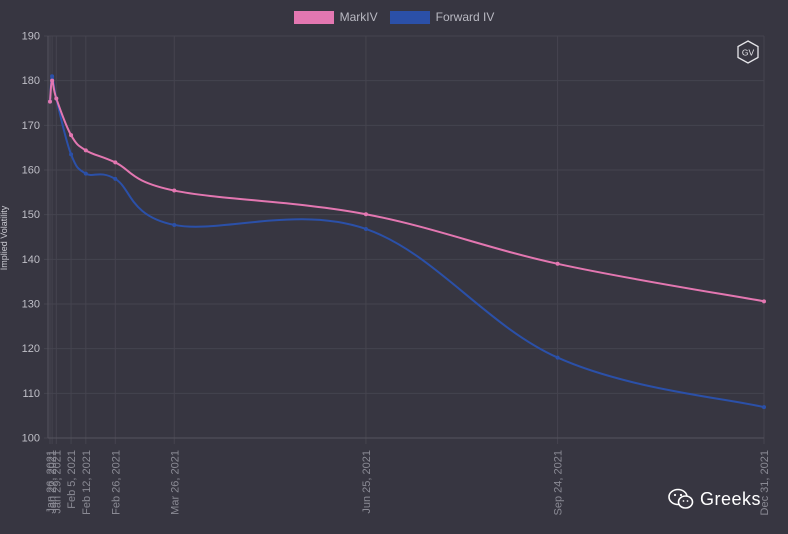 This screenshot has height=534, width=788. I want to click on y-tick-label: 100, so click(31, 439).